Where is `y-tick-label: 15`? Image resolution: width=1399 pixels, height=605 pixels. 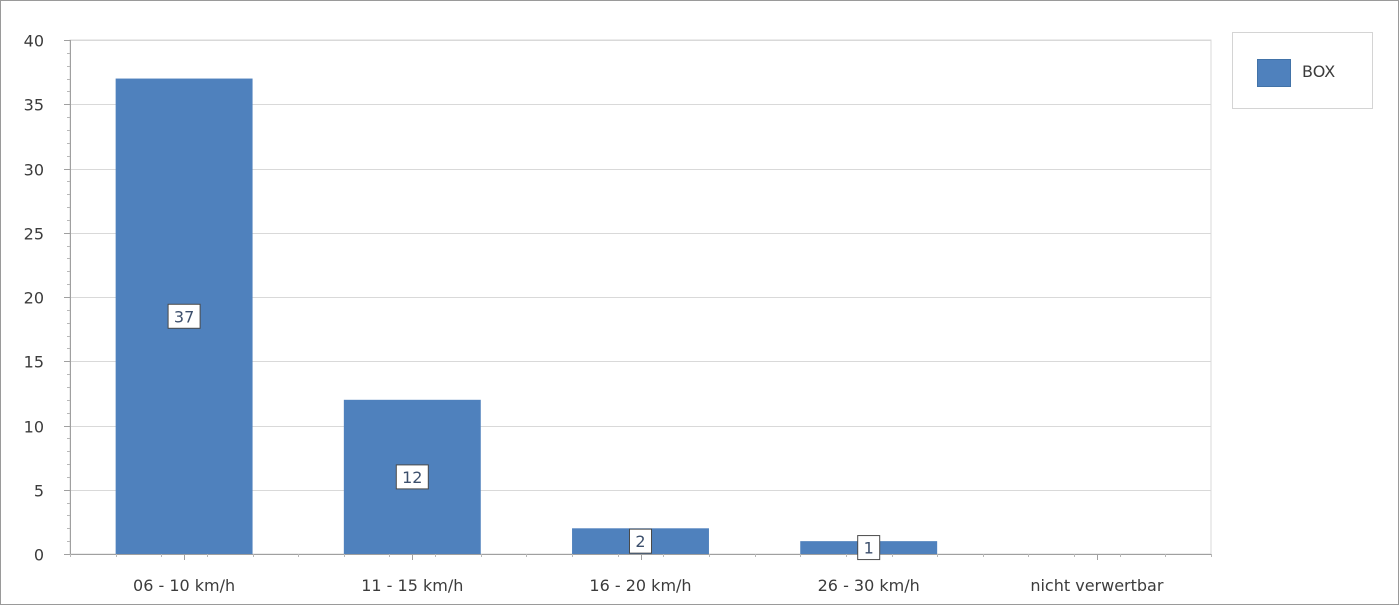 y-tick-label: 15 is located at coordinates (34, 362).